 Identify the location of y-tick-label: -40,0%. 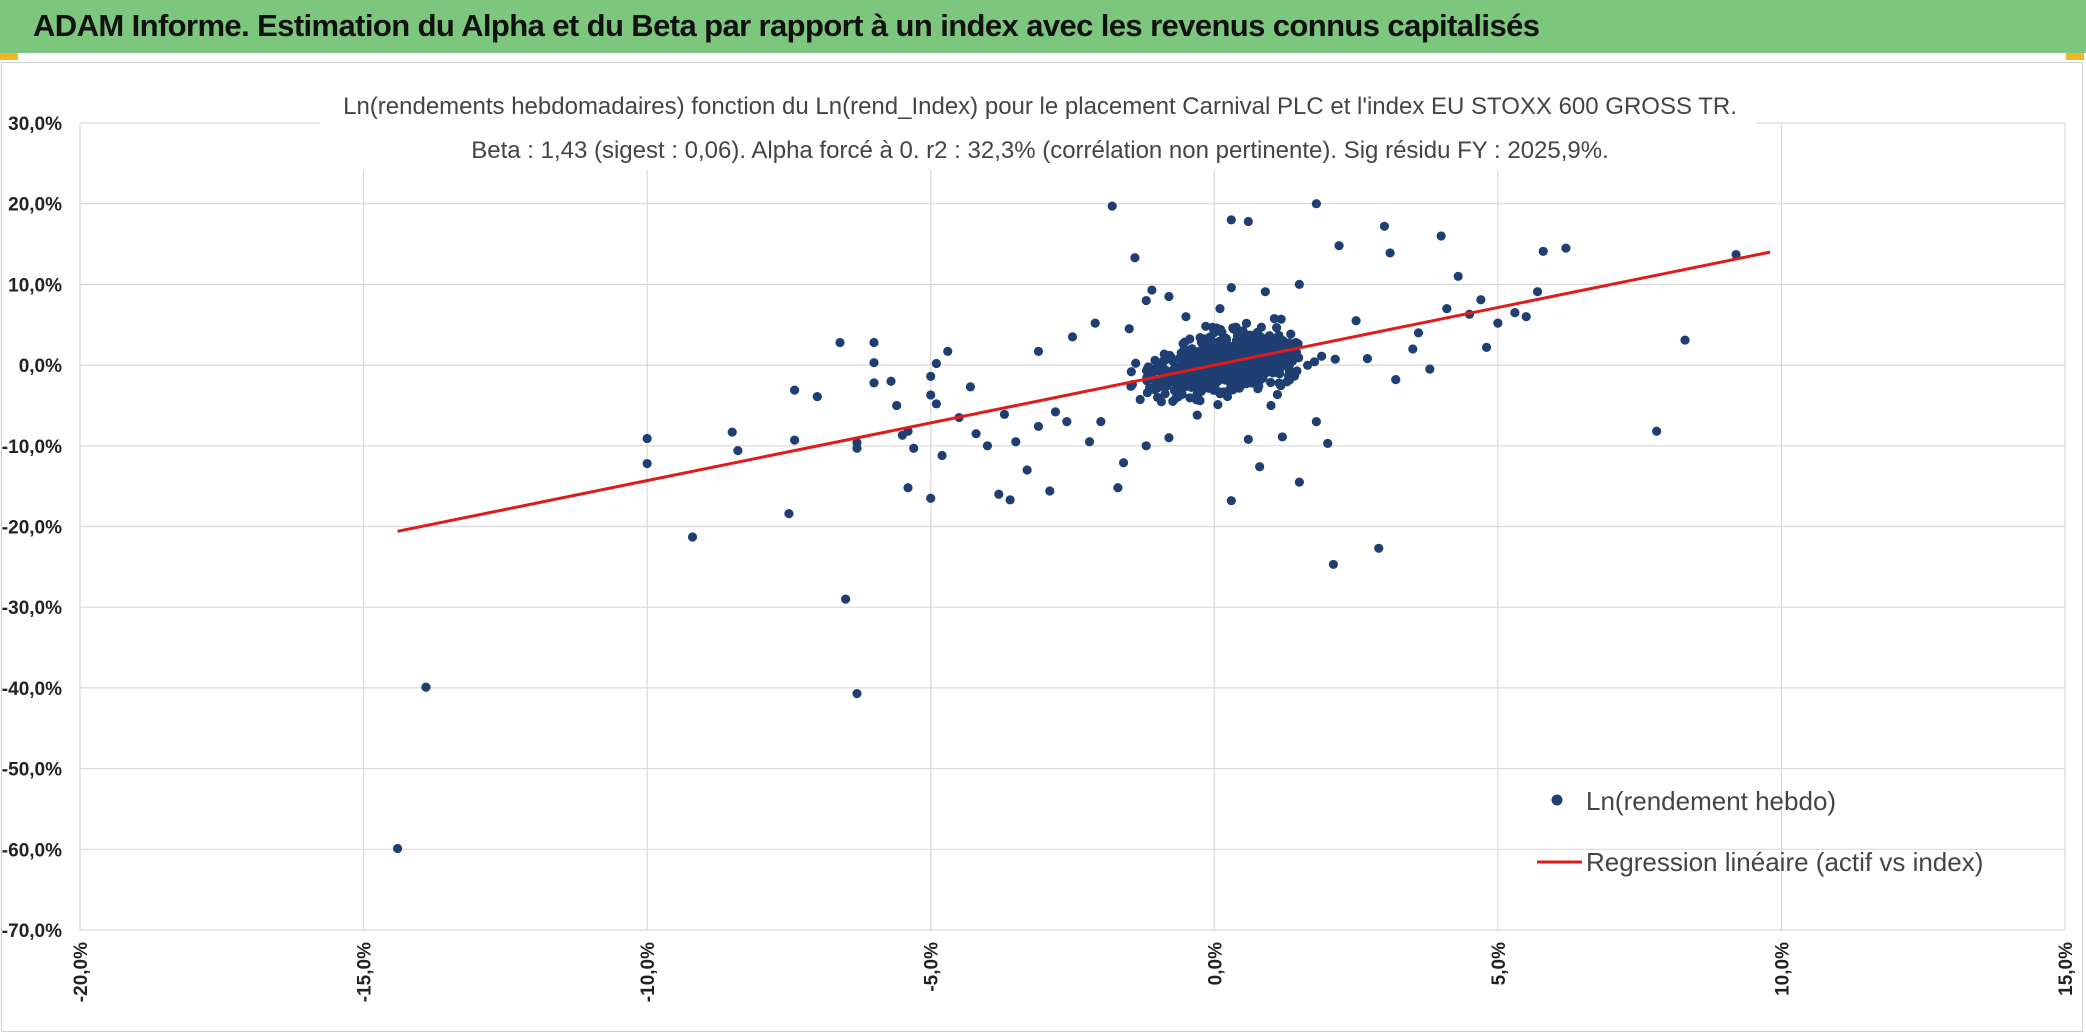
(32, 689).